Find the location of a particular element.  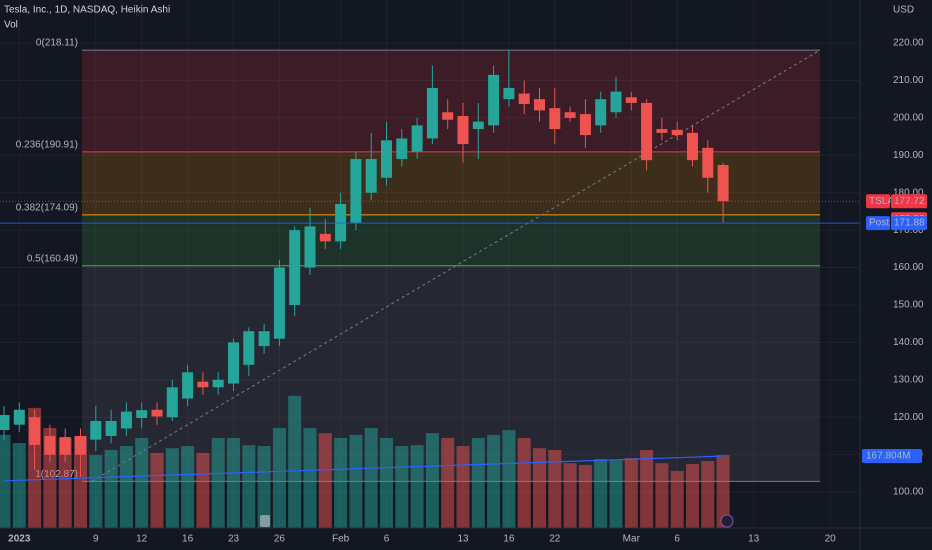

x-tick-label: 16 is located at coordinates (509, 539).